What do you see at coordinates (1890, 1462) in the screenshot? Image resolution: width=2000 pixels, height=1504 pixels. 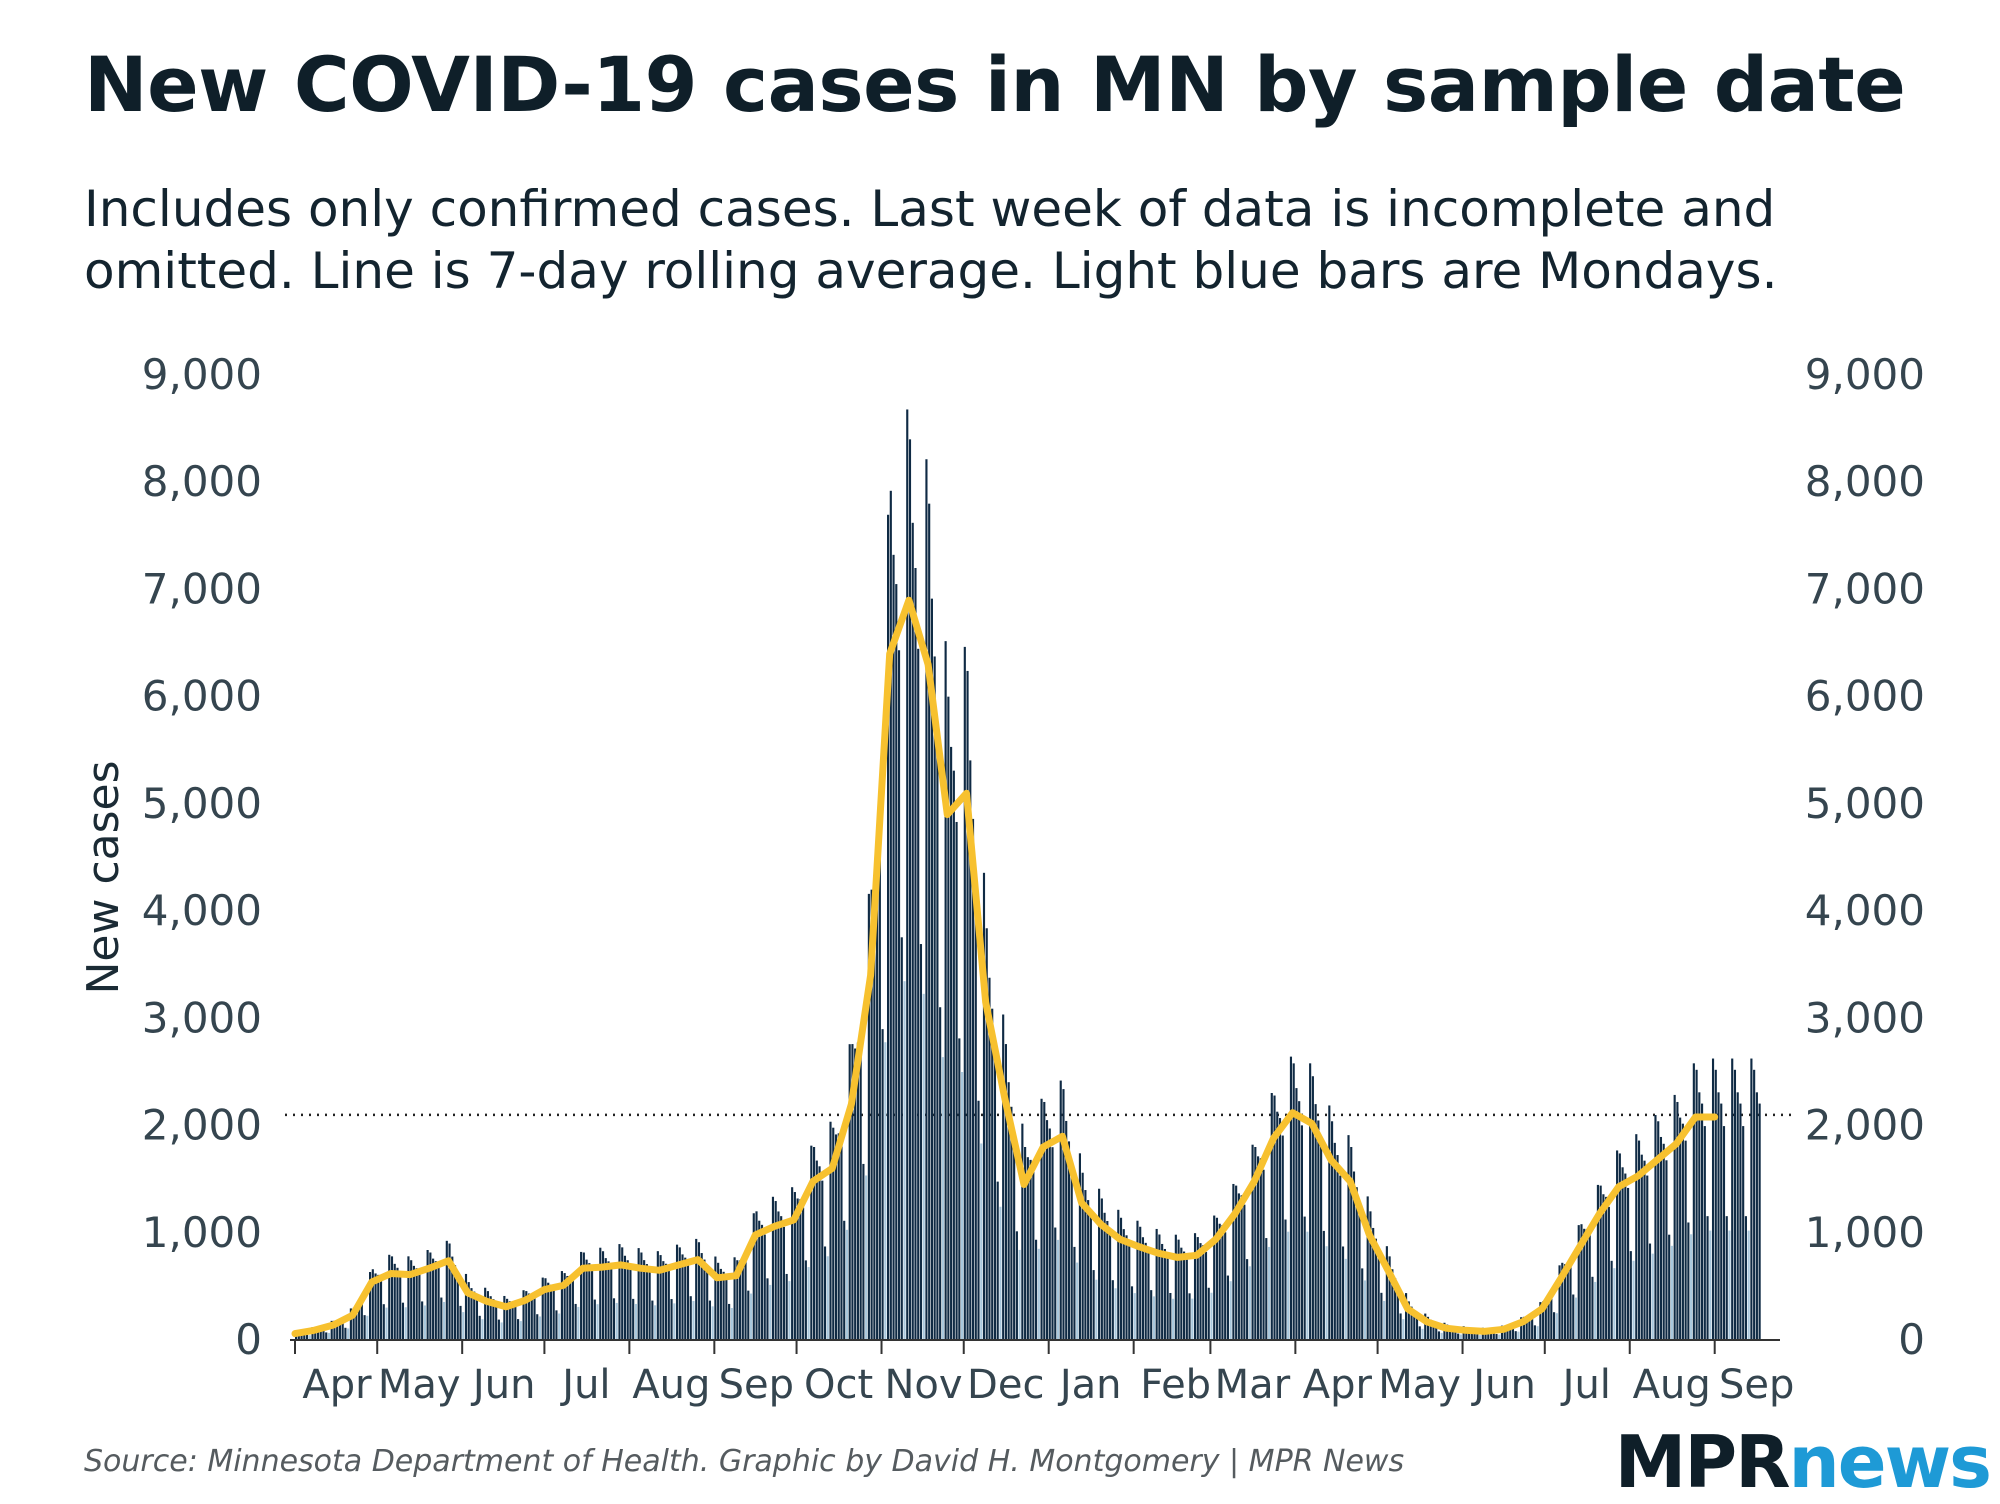 I see `logo-news: news` at bounding box center [1890, 1462].